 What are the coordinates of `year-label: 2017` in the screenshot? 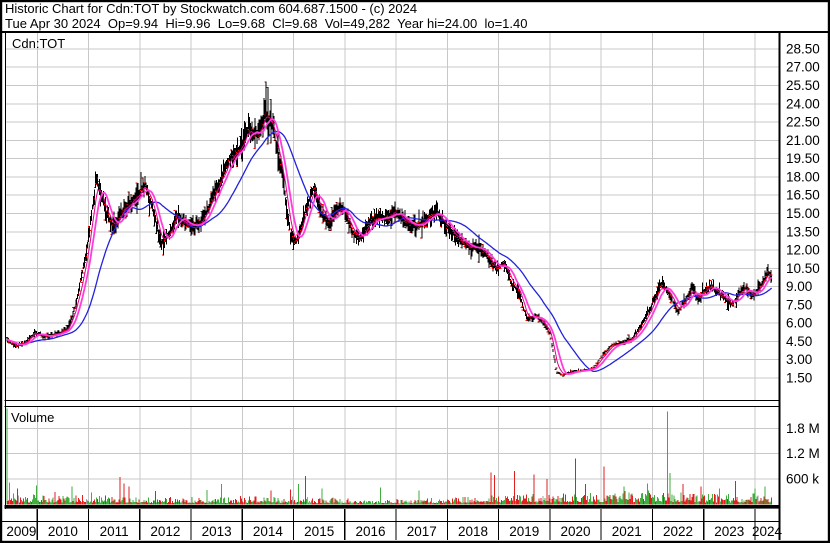 It's located at (422, 531).